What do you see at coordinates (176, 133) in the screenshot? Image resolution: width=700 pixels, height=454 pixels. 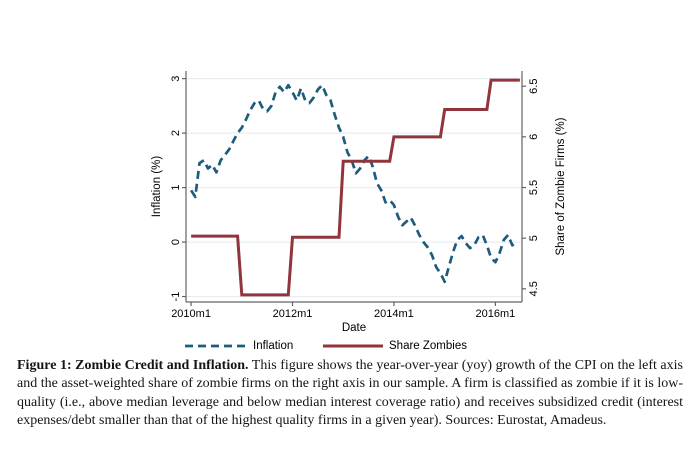 I see `y-left-tick-label: 2` at bounding box center [176, 133].